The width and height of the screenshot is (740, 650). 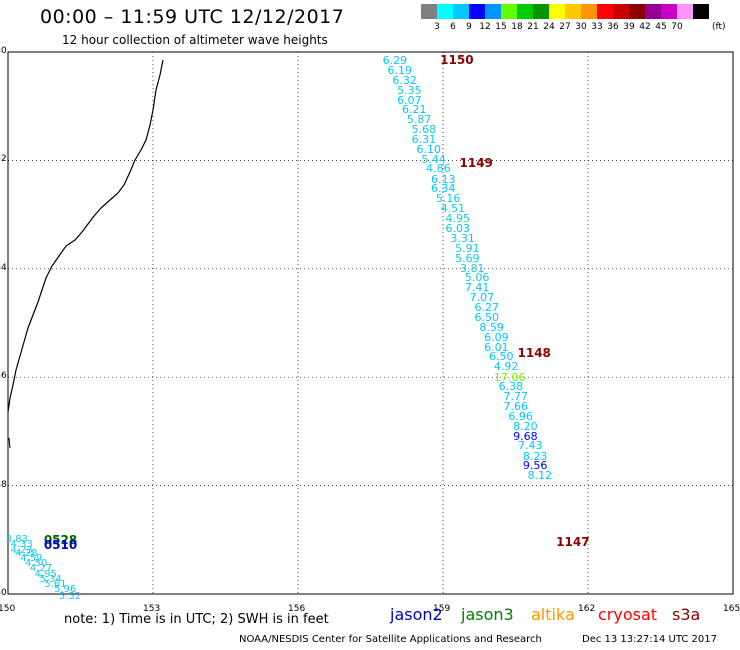 What do you see at coordinates (517, 27) in the screenshot?
I see `color-scale-tick-label: 18` at bounding box center [517, 27].